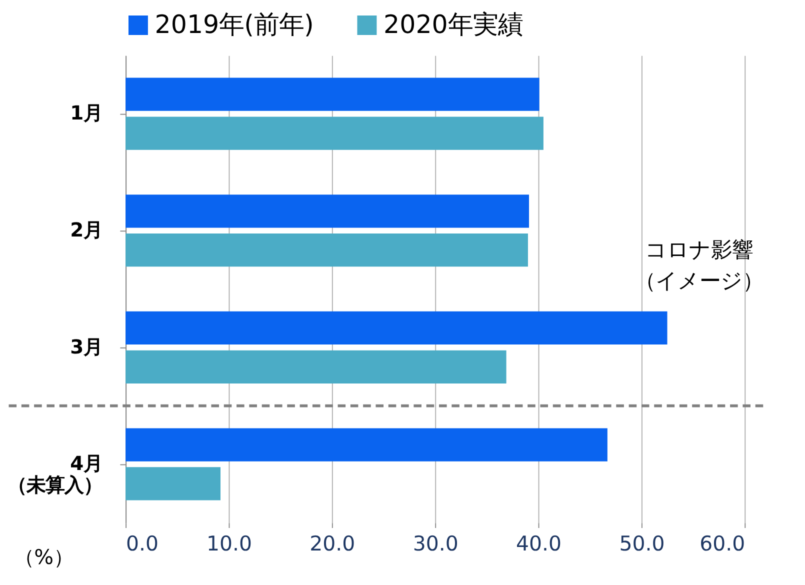  Describe the element at coordinates (699, 266) in the screenshot. I see `annotation: コロナ影響（イメージ）` at that location.